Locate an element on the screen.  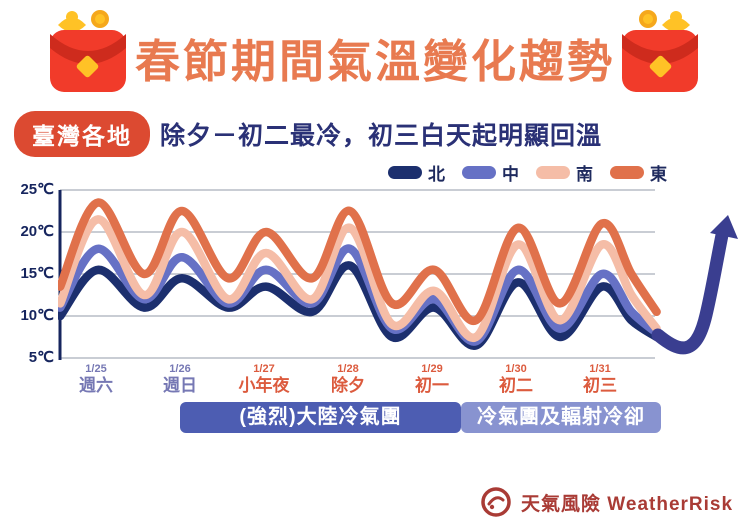
brand-text: 天氣風險 WeatherRisk is located at coordinates (627, 502).